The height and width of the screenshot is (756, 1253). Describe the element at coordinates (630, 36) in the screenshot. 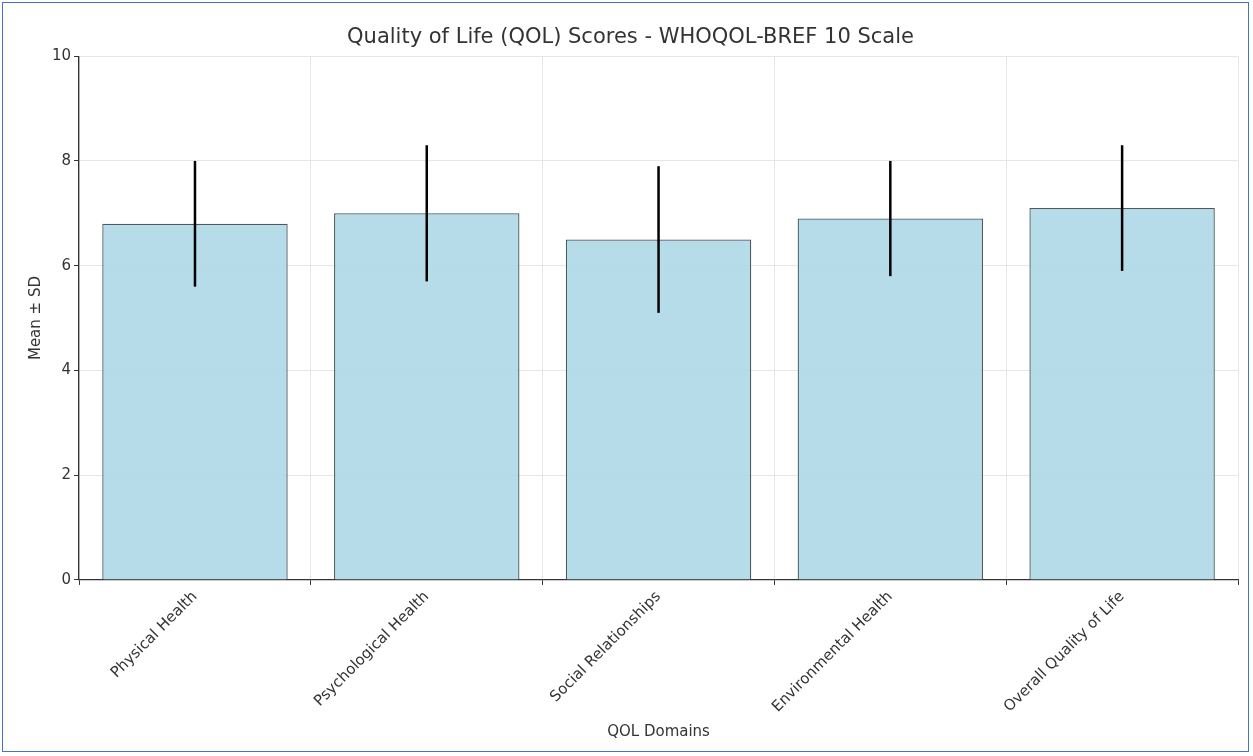

I see `chart-title: Quality of Life (QOL) Scores - WHOQOL-BREF 10 Scale` at that location.